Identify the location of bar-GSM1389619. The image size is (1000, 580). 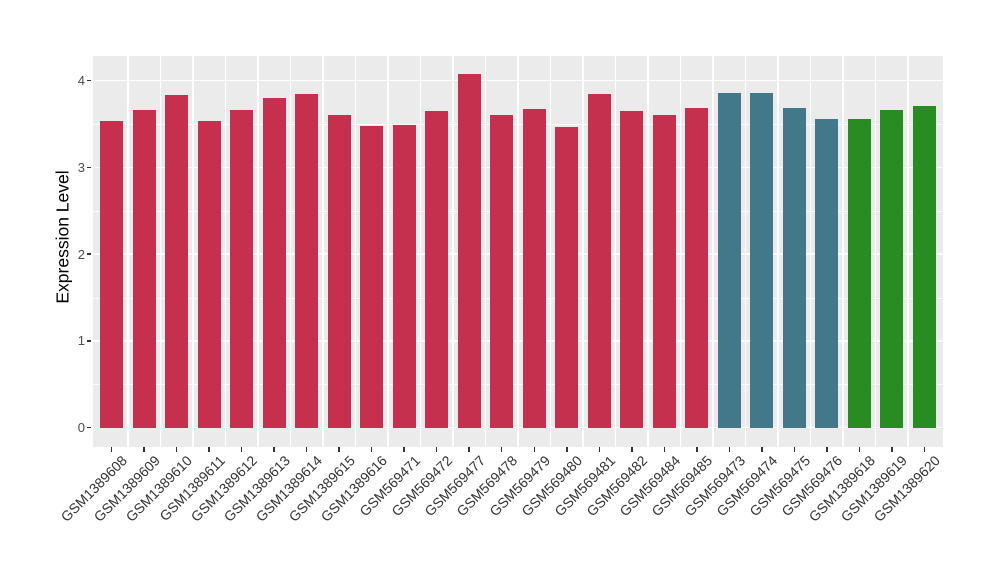
(892, 269).